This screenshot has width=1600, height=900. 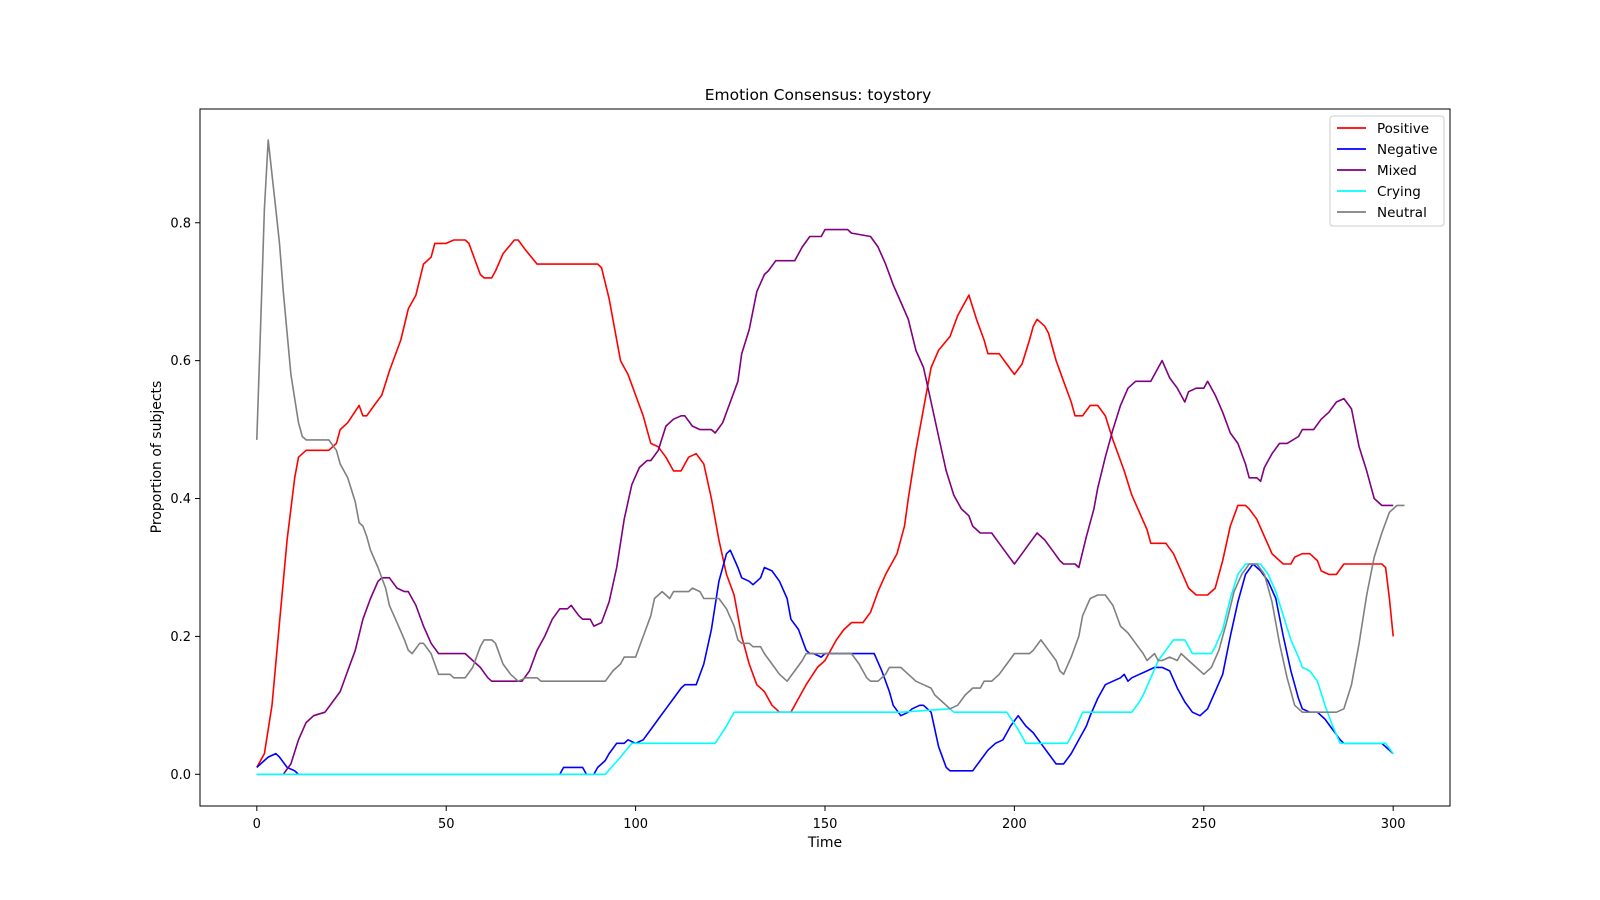 I want to click on x-tick-label: 300, so click(x=1393, y=824).